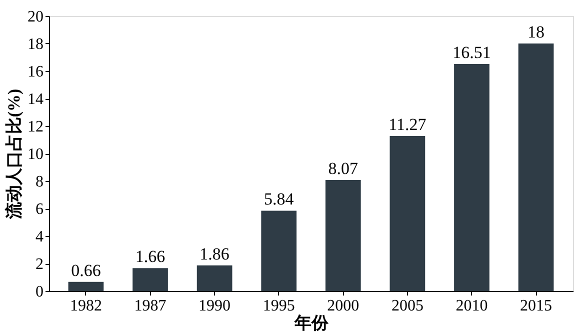  Describe the element at coordinates (36, 99) in the screenshot. I see `y-tick-label: 14` at that location.